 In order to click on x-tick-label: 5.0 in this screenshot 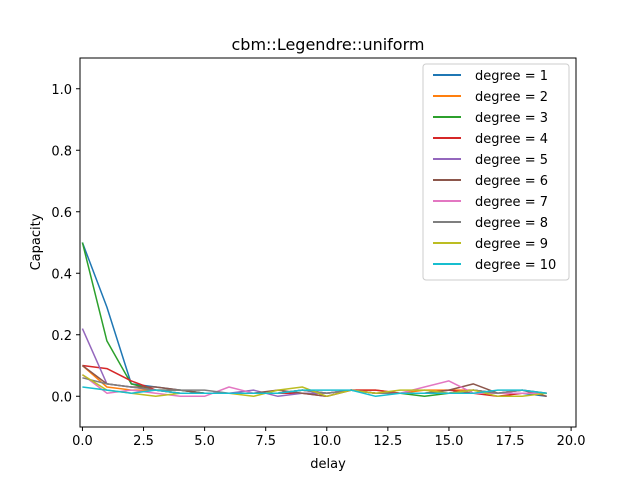, I will do `click(204, 441)`.